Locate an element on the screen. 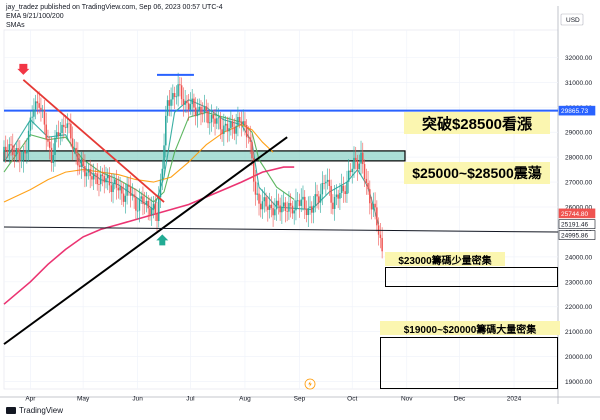  trendline-support is located at coordinates (281, 229).